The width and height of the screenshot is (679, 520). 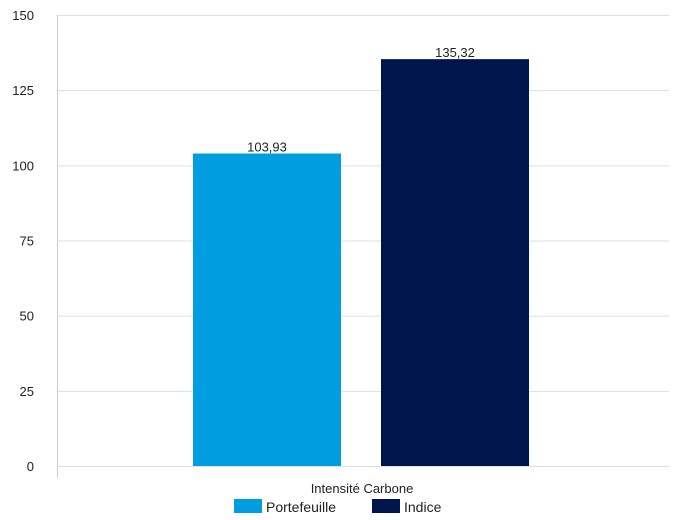 I want to click on data-label-indice: 135,32, so click(x=455, y=52).